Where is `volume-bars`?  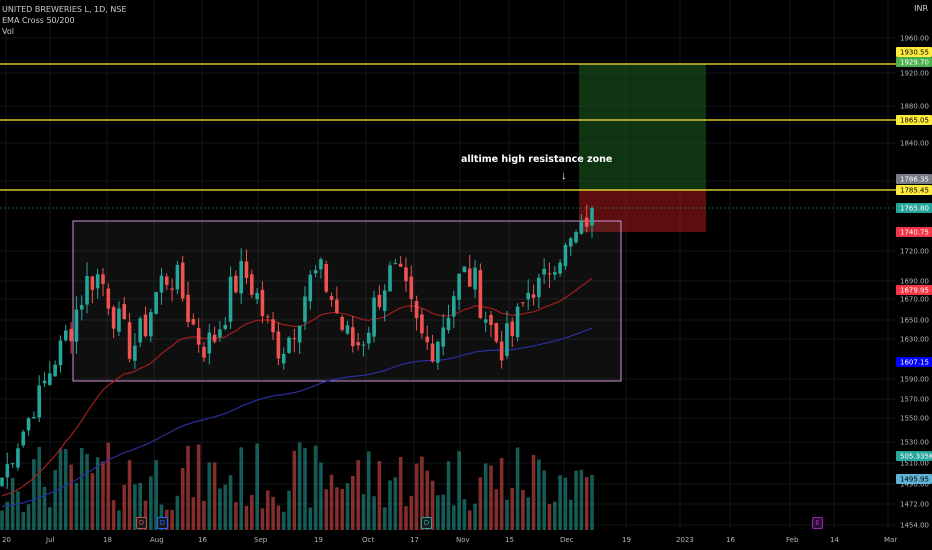
volume-bars is located at coordinates (297, 486).